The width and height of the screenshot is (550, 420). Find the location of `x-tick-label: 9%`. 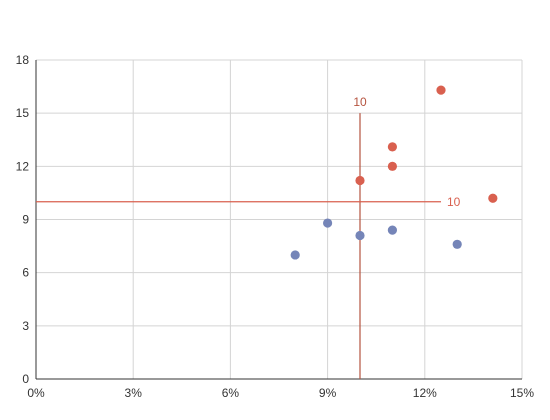

x-tick-label: 9% is located at coordinates (328, 393).